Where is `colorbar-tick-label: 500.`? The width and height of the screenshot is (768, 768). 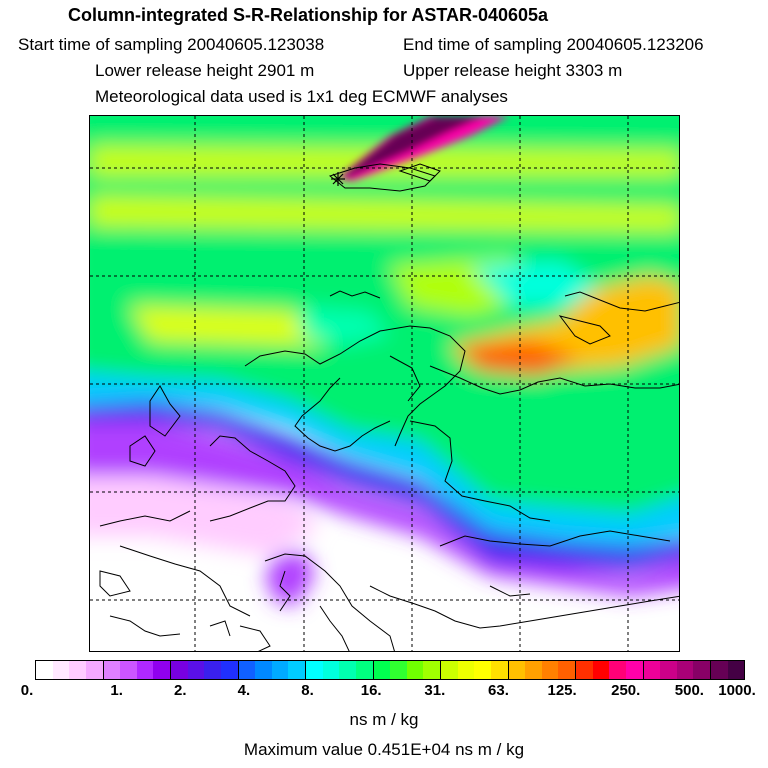
colorbar-tick-label: 500. is located at coordinates (689, 690).